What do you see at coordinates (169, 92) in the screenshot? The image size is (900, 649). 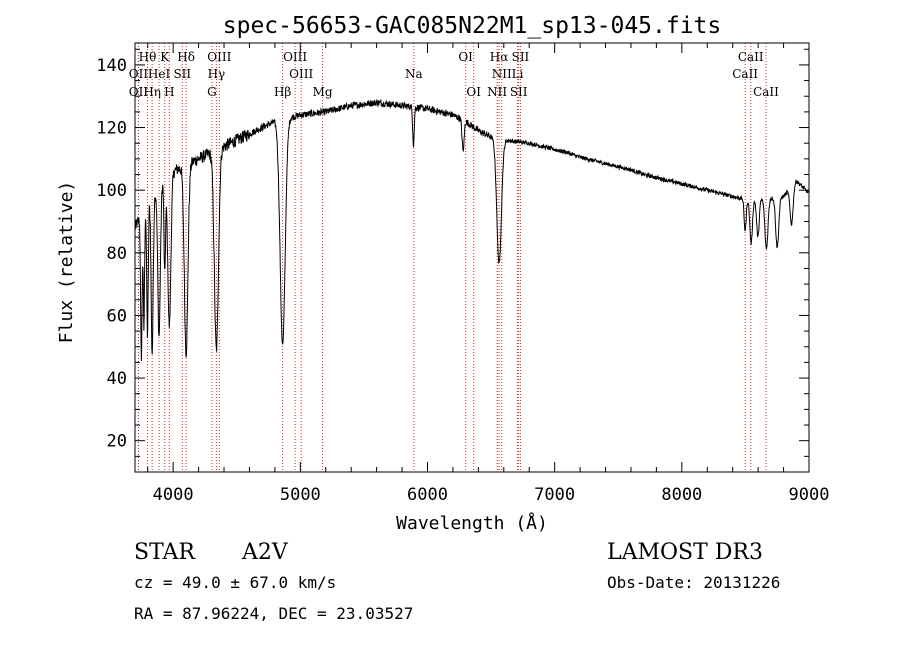 I see `line-marker-label: H` at bounding box center [169, 92].